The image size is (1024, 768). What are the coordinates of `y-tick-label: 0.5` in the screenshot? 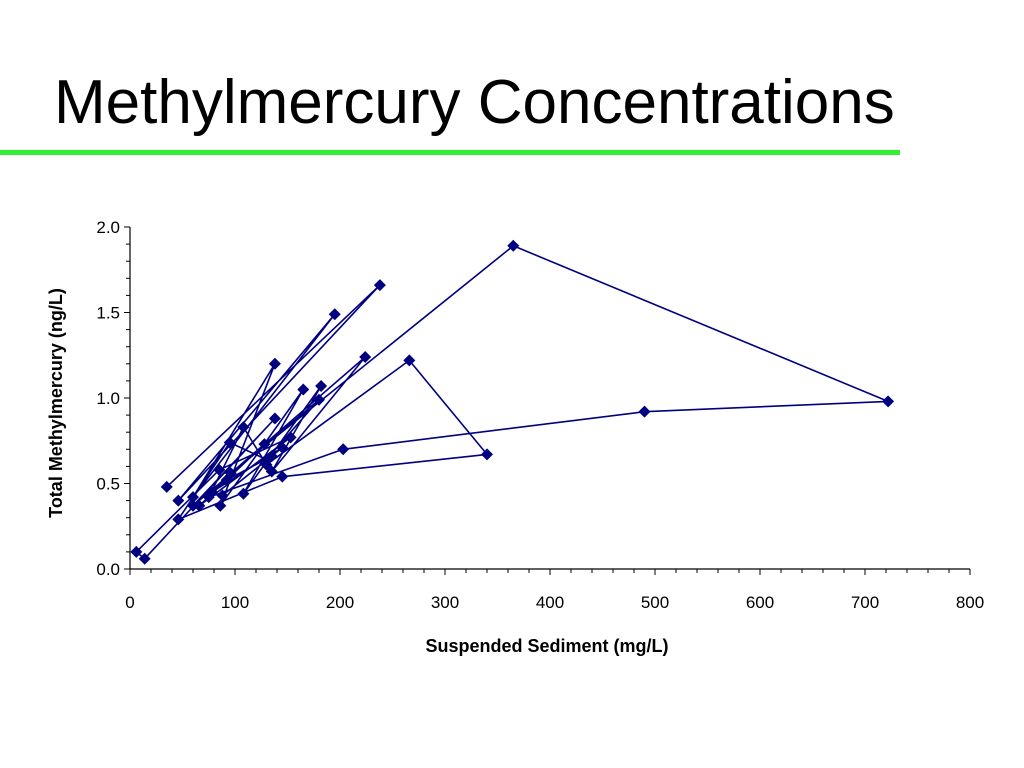 It's located at (108, 484).